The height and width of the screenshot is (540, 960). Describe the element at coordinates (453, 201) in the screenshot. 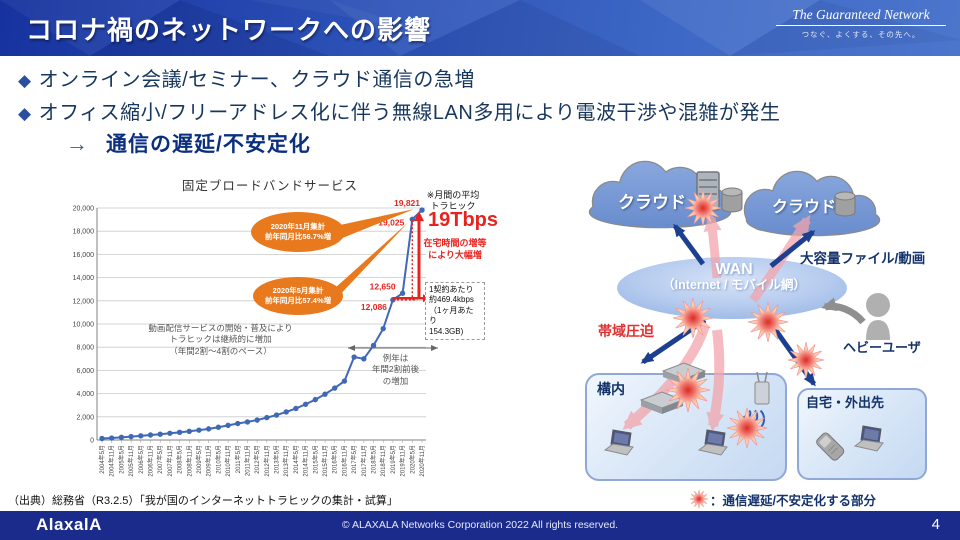

I see `monthly-average-note: ※月間の平均 トラヒック` at that location.